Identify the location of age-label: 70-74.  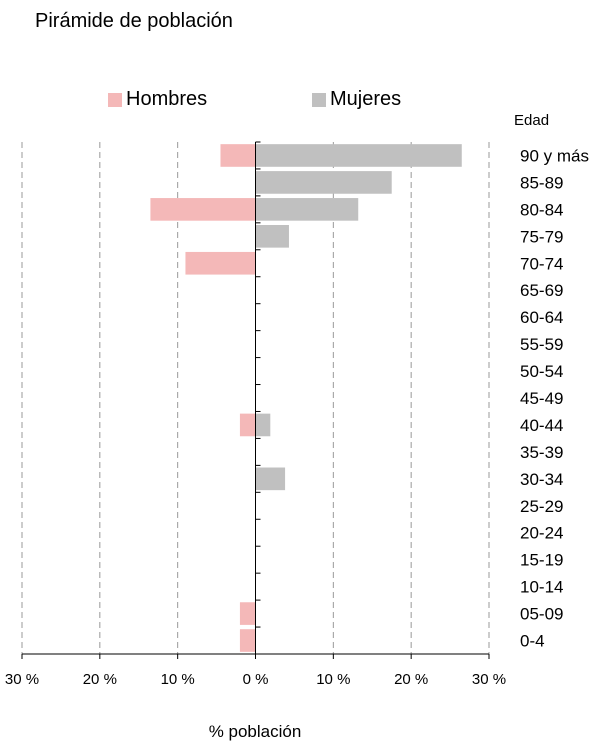
(541, 263).